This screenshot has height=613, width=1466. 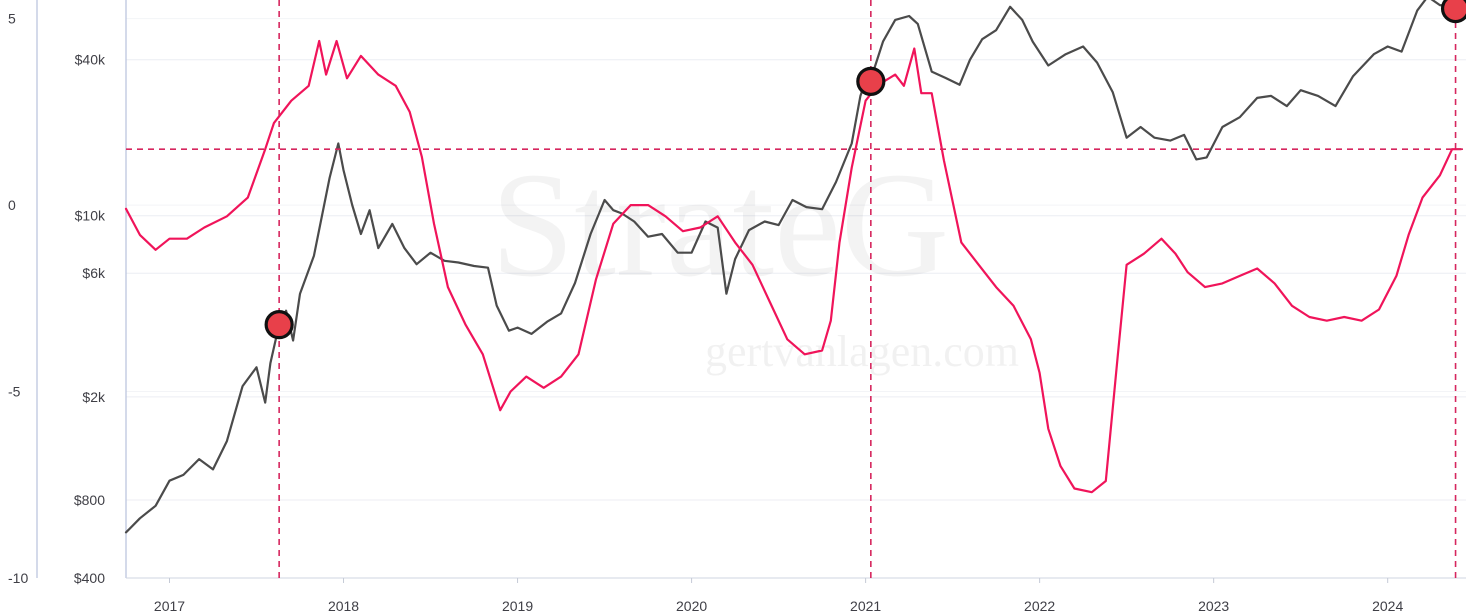 What do you see at coordinates (90, 60) in the screenshot?
I see `price-tick-label: $40k` at bounding box center [90, 60].